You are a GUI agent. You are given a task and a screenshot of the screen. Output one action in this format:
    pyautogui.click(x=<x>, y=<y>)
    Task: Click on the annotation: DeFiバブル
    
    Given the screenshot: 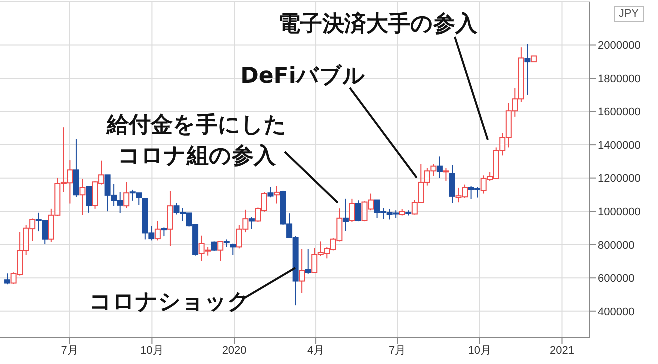 What is the action you would take?
    pyautogui.click(x=303, y=76)
    